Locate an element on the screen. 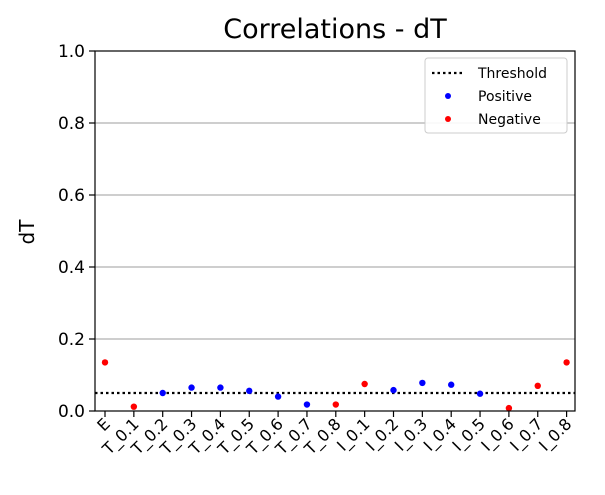 This screenshot has width=605, height=495. y-tick-label: 1.0 is located at coordinates (71, 52).